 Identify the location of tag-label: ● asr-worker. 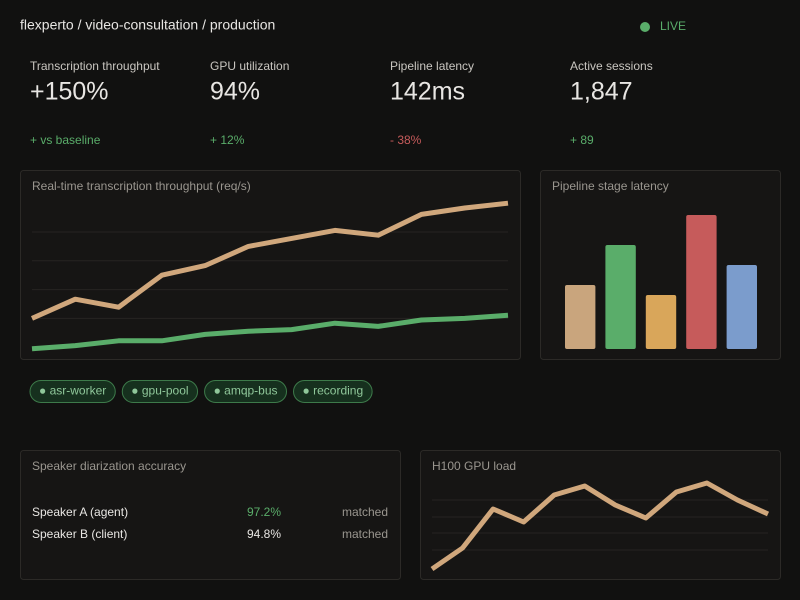
(72, 391).